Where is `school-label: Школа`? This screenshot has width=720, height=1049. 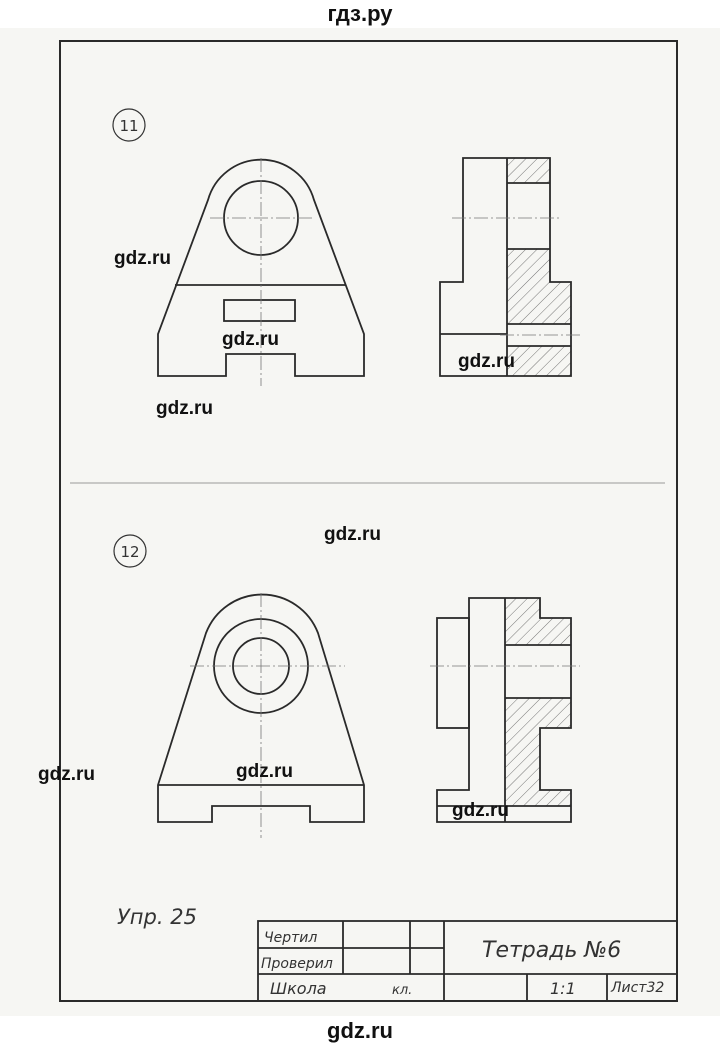 school-label: Школа is located at coordinates (298, 988).